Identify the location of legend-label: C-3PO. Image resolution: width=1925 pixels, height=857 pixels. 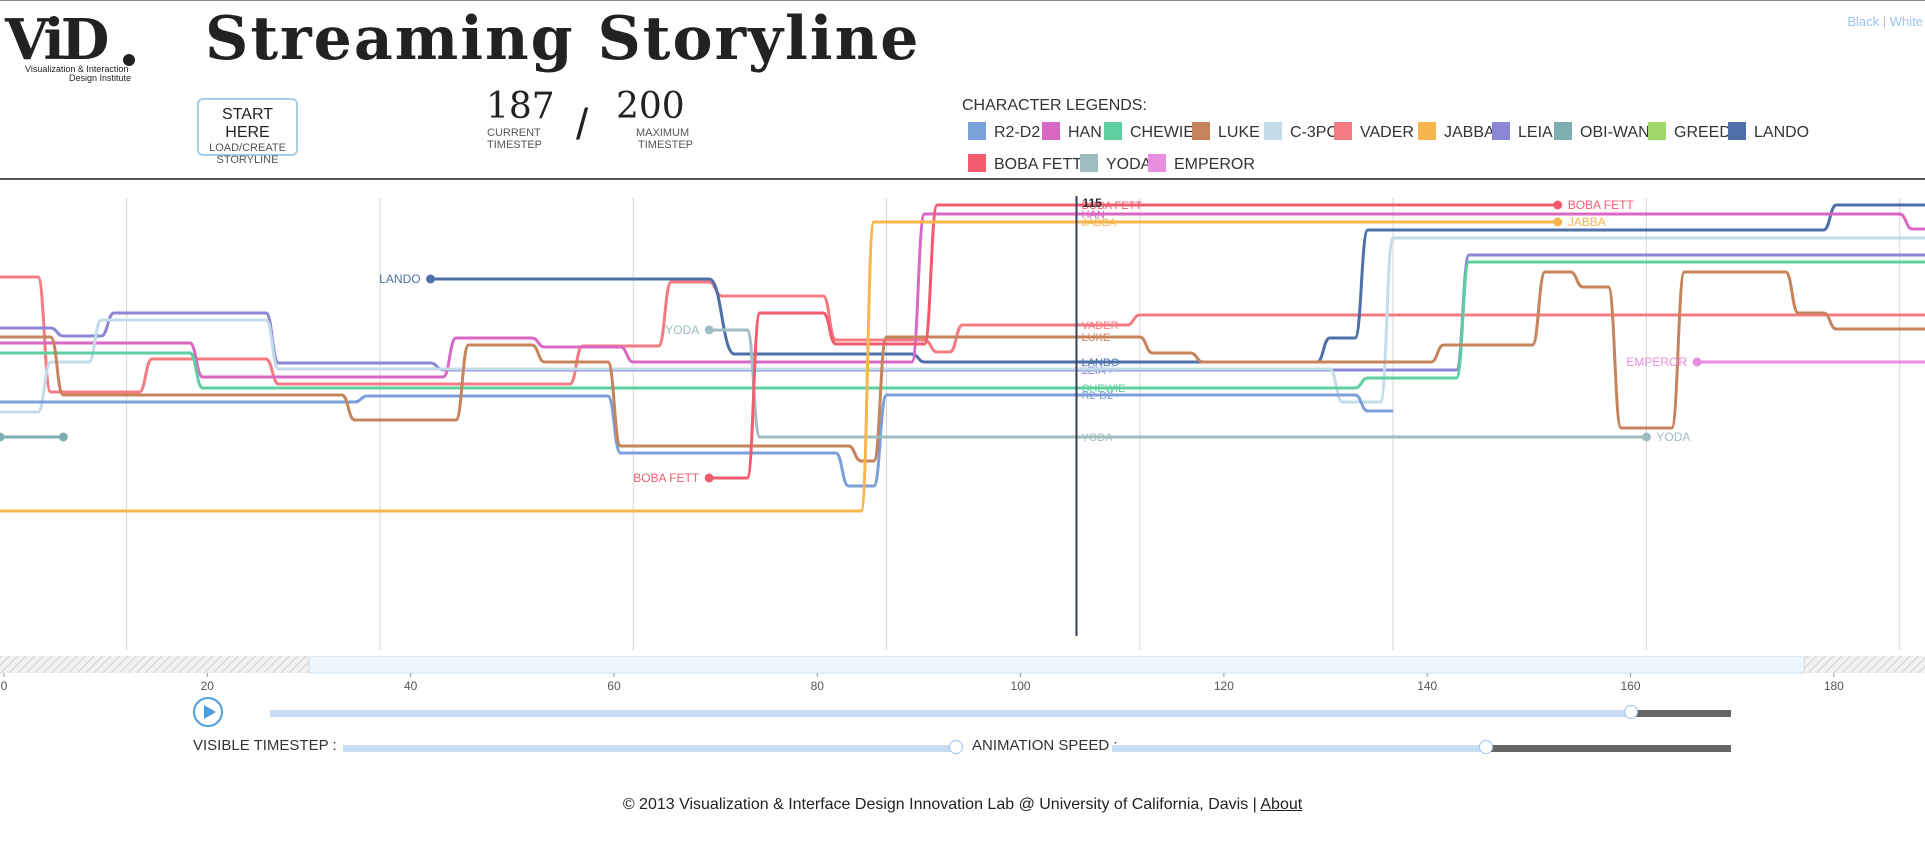
(1314, 132).